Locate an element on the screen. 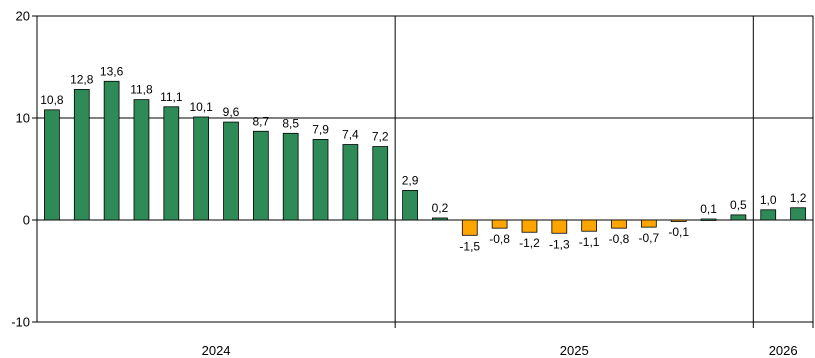  data-label-12: 2,9 is located at coordinates (410, 180).